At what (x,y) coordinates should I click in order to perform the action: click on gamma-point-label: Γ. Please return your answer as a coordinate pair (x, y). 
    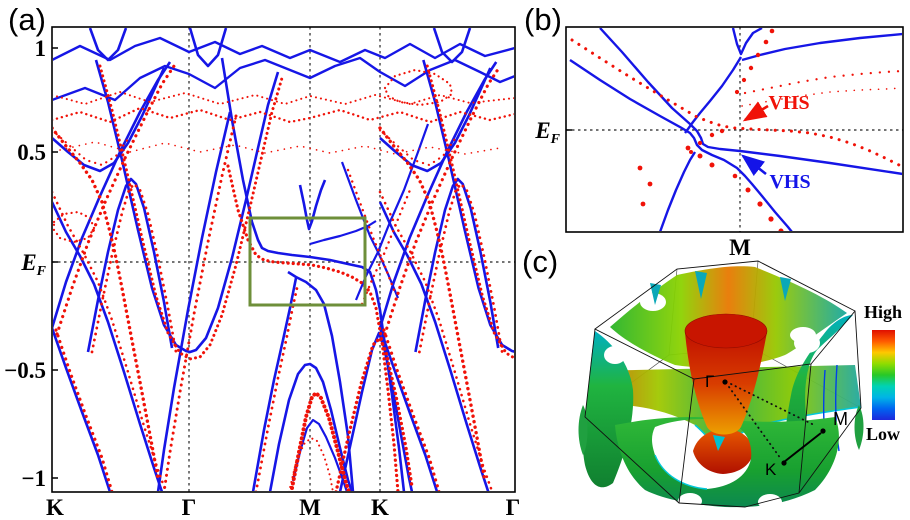
    Looking at the image, I should click on (709, 381).